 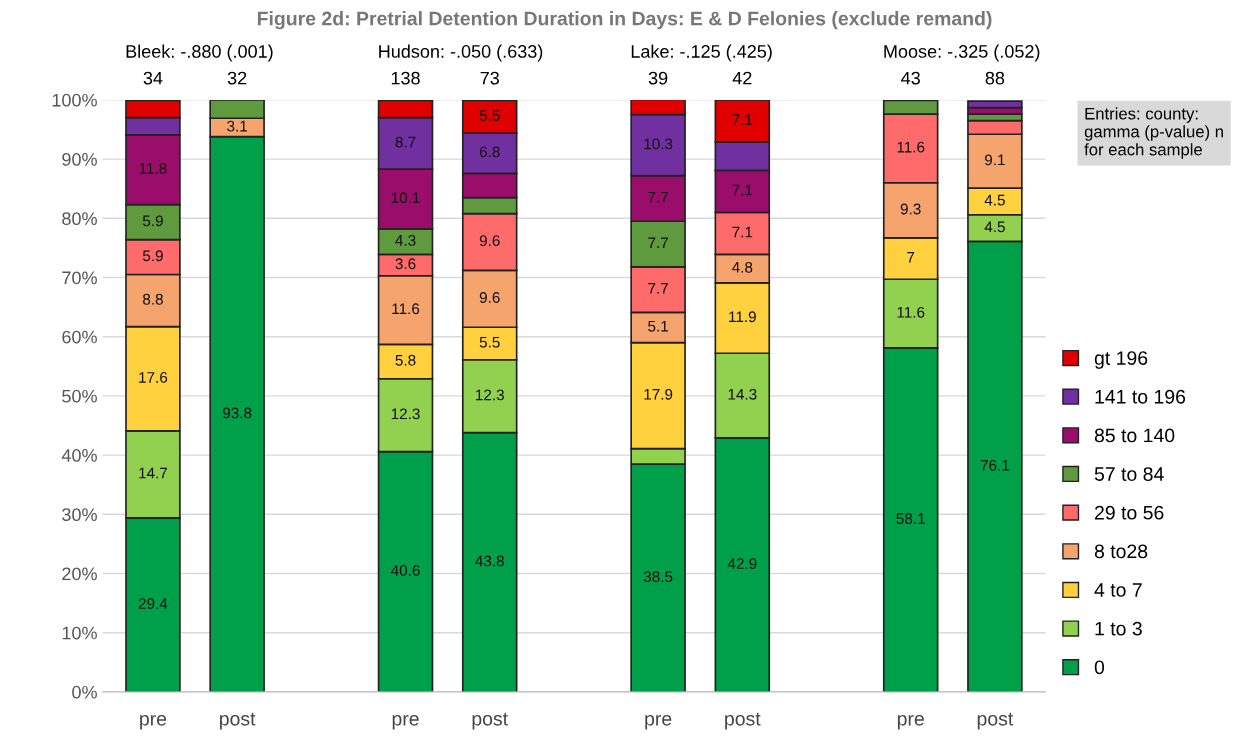 I want to click on data-label: 11.8, so click(x=153, y=168).